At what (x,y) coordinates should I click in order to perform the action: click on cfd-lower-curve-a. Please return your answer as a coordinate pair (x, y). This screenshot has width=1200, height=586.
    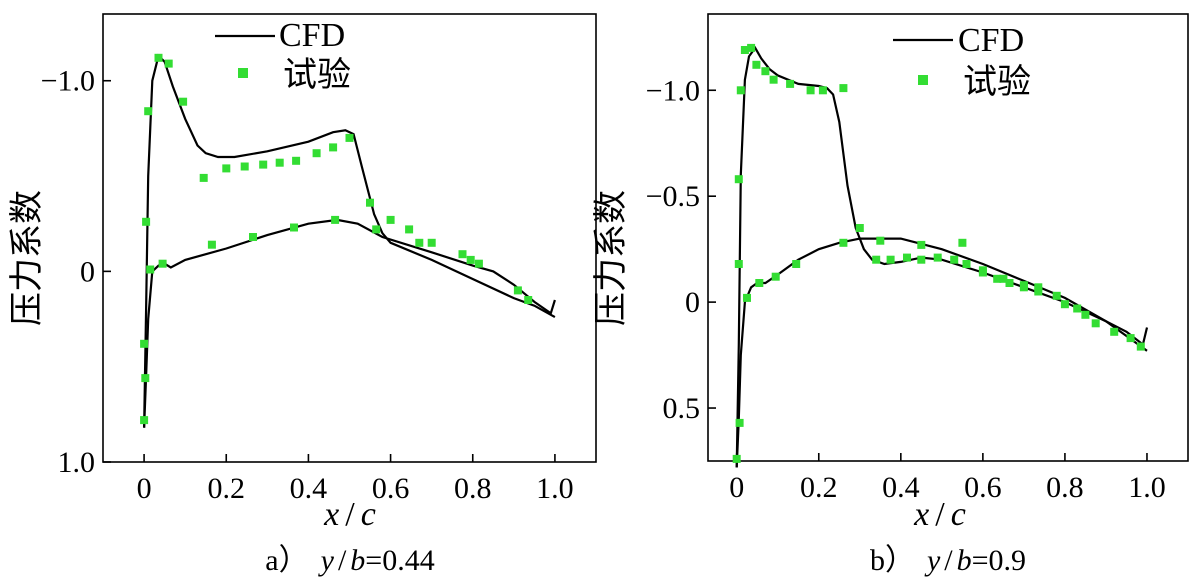
    Looking at the image, I should click on (349, 323).